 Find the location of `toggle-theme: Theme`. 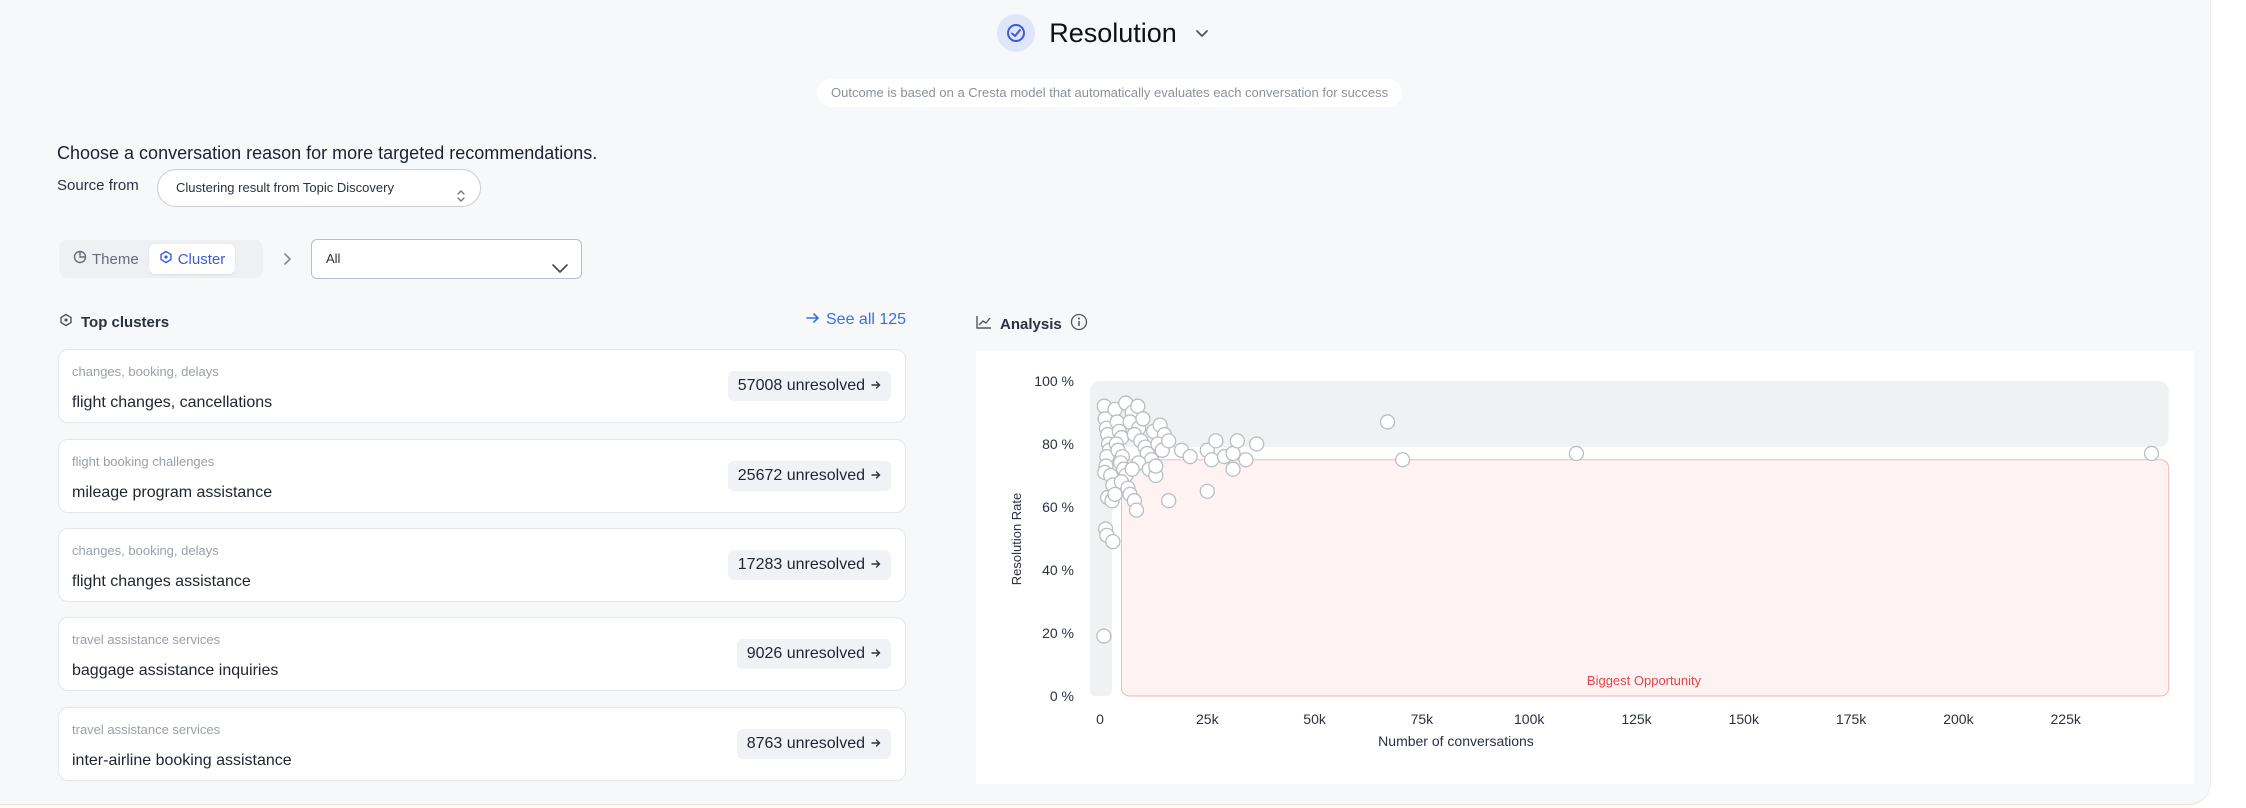

toggle-theme: Theme is located at coordinates (106, 259).